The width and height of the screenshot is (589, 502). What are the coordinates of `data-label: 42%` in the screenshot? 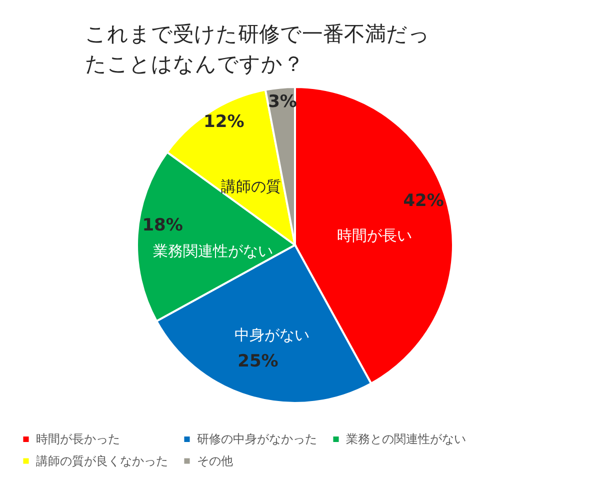 It's located at (423, 200).